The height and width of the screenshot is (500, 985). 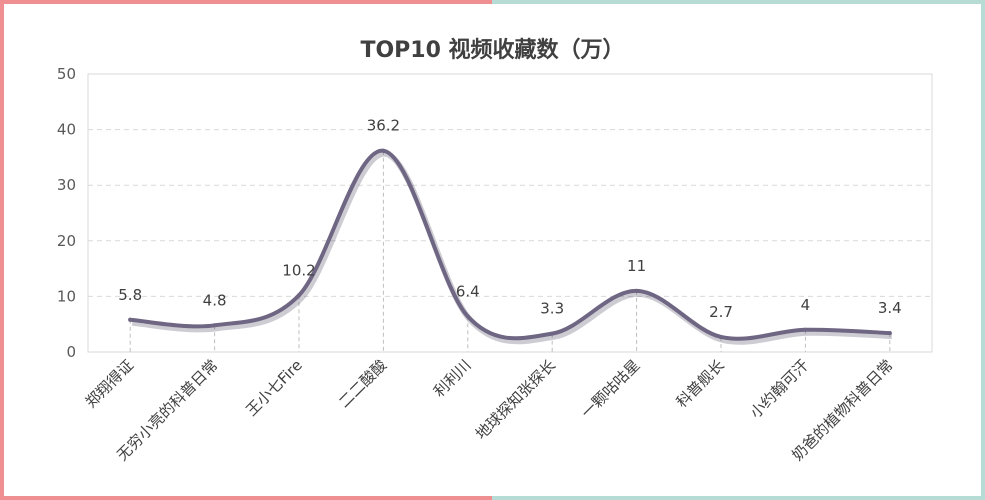 I want to click on x-tick-label: 一颗咕咕星, so click(x=611, y=389).